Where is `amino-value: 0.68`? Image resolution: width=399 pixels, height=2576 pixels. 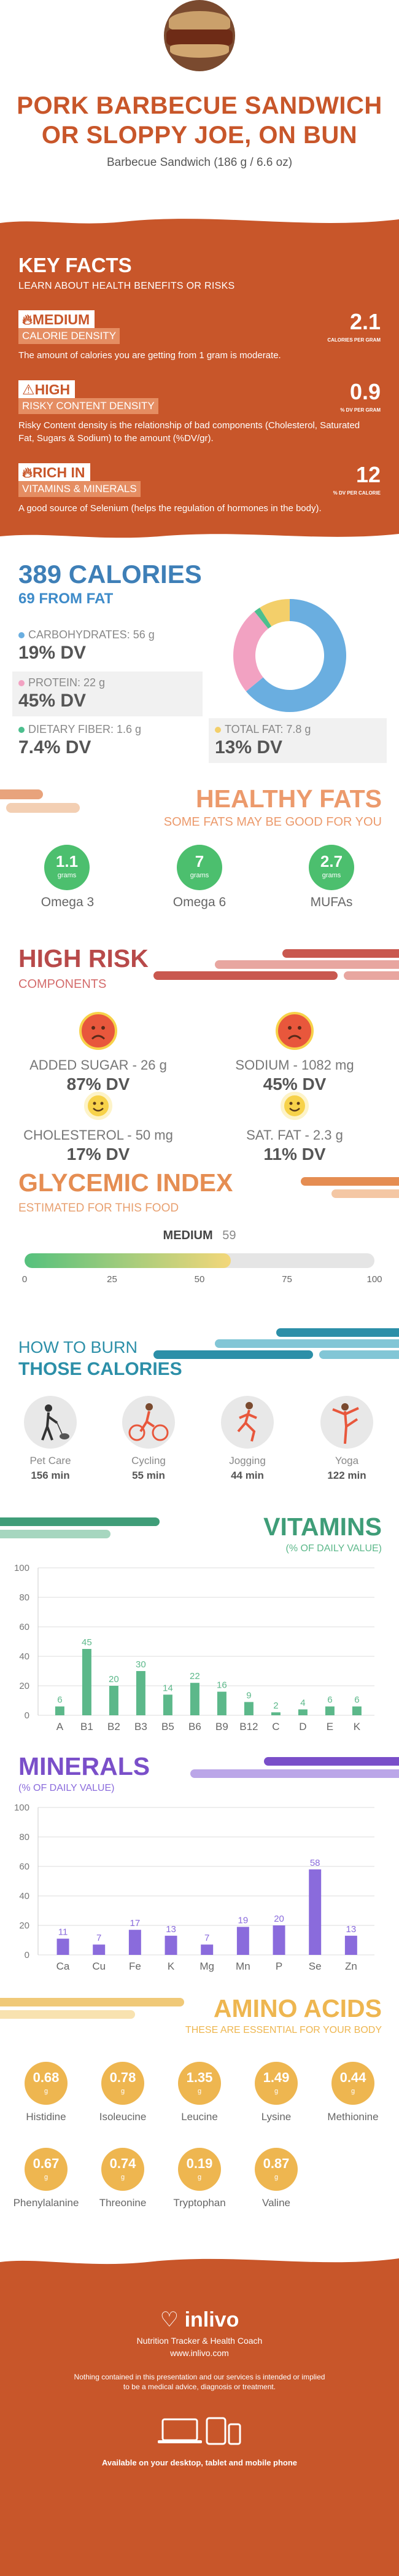
amino-value: 0.68 is located at coordinates (46, 2077).